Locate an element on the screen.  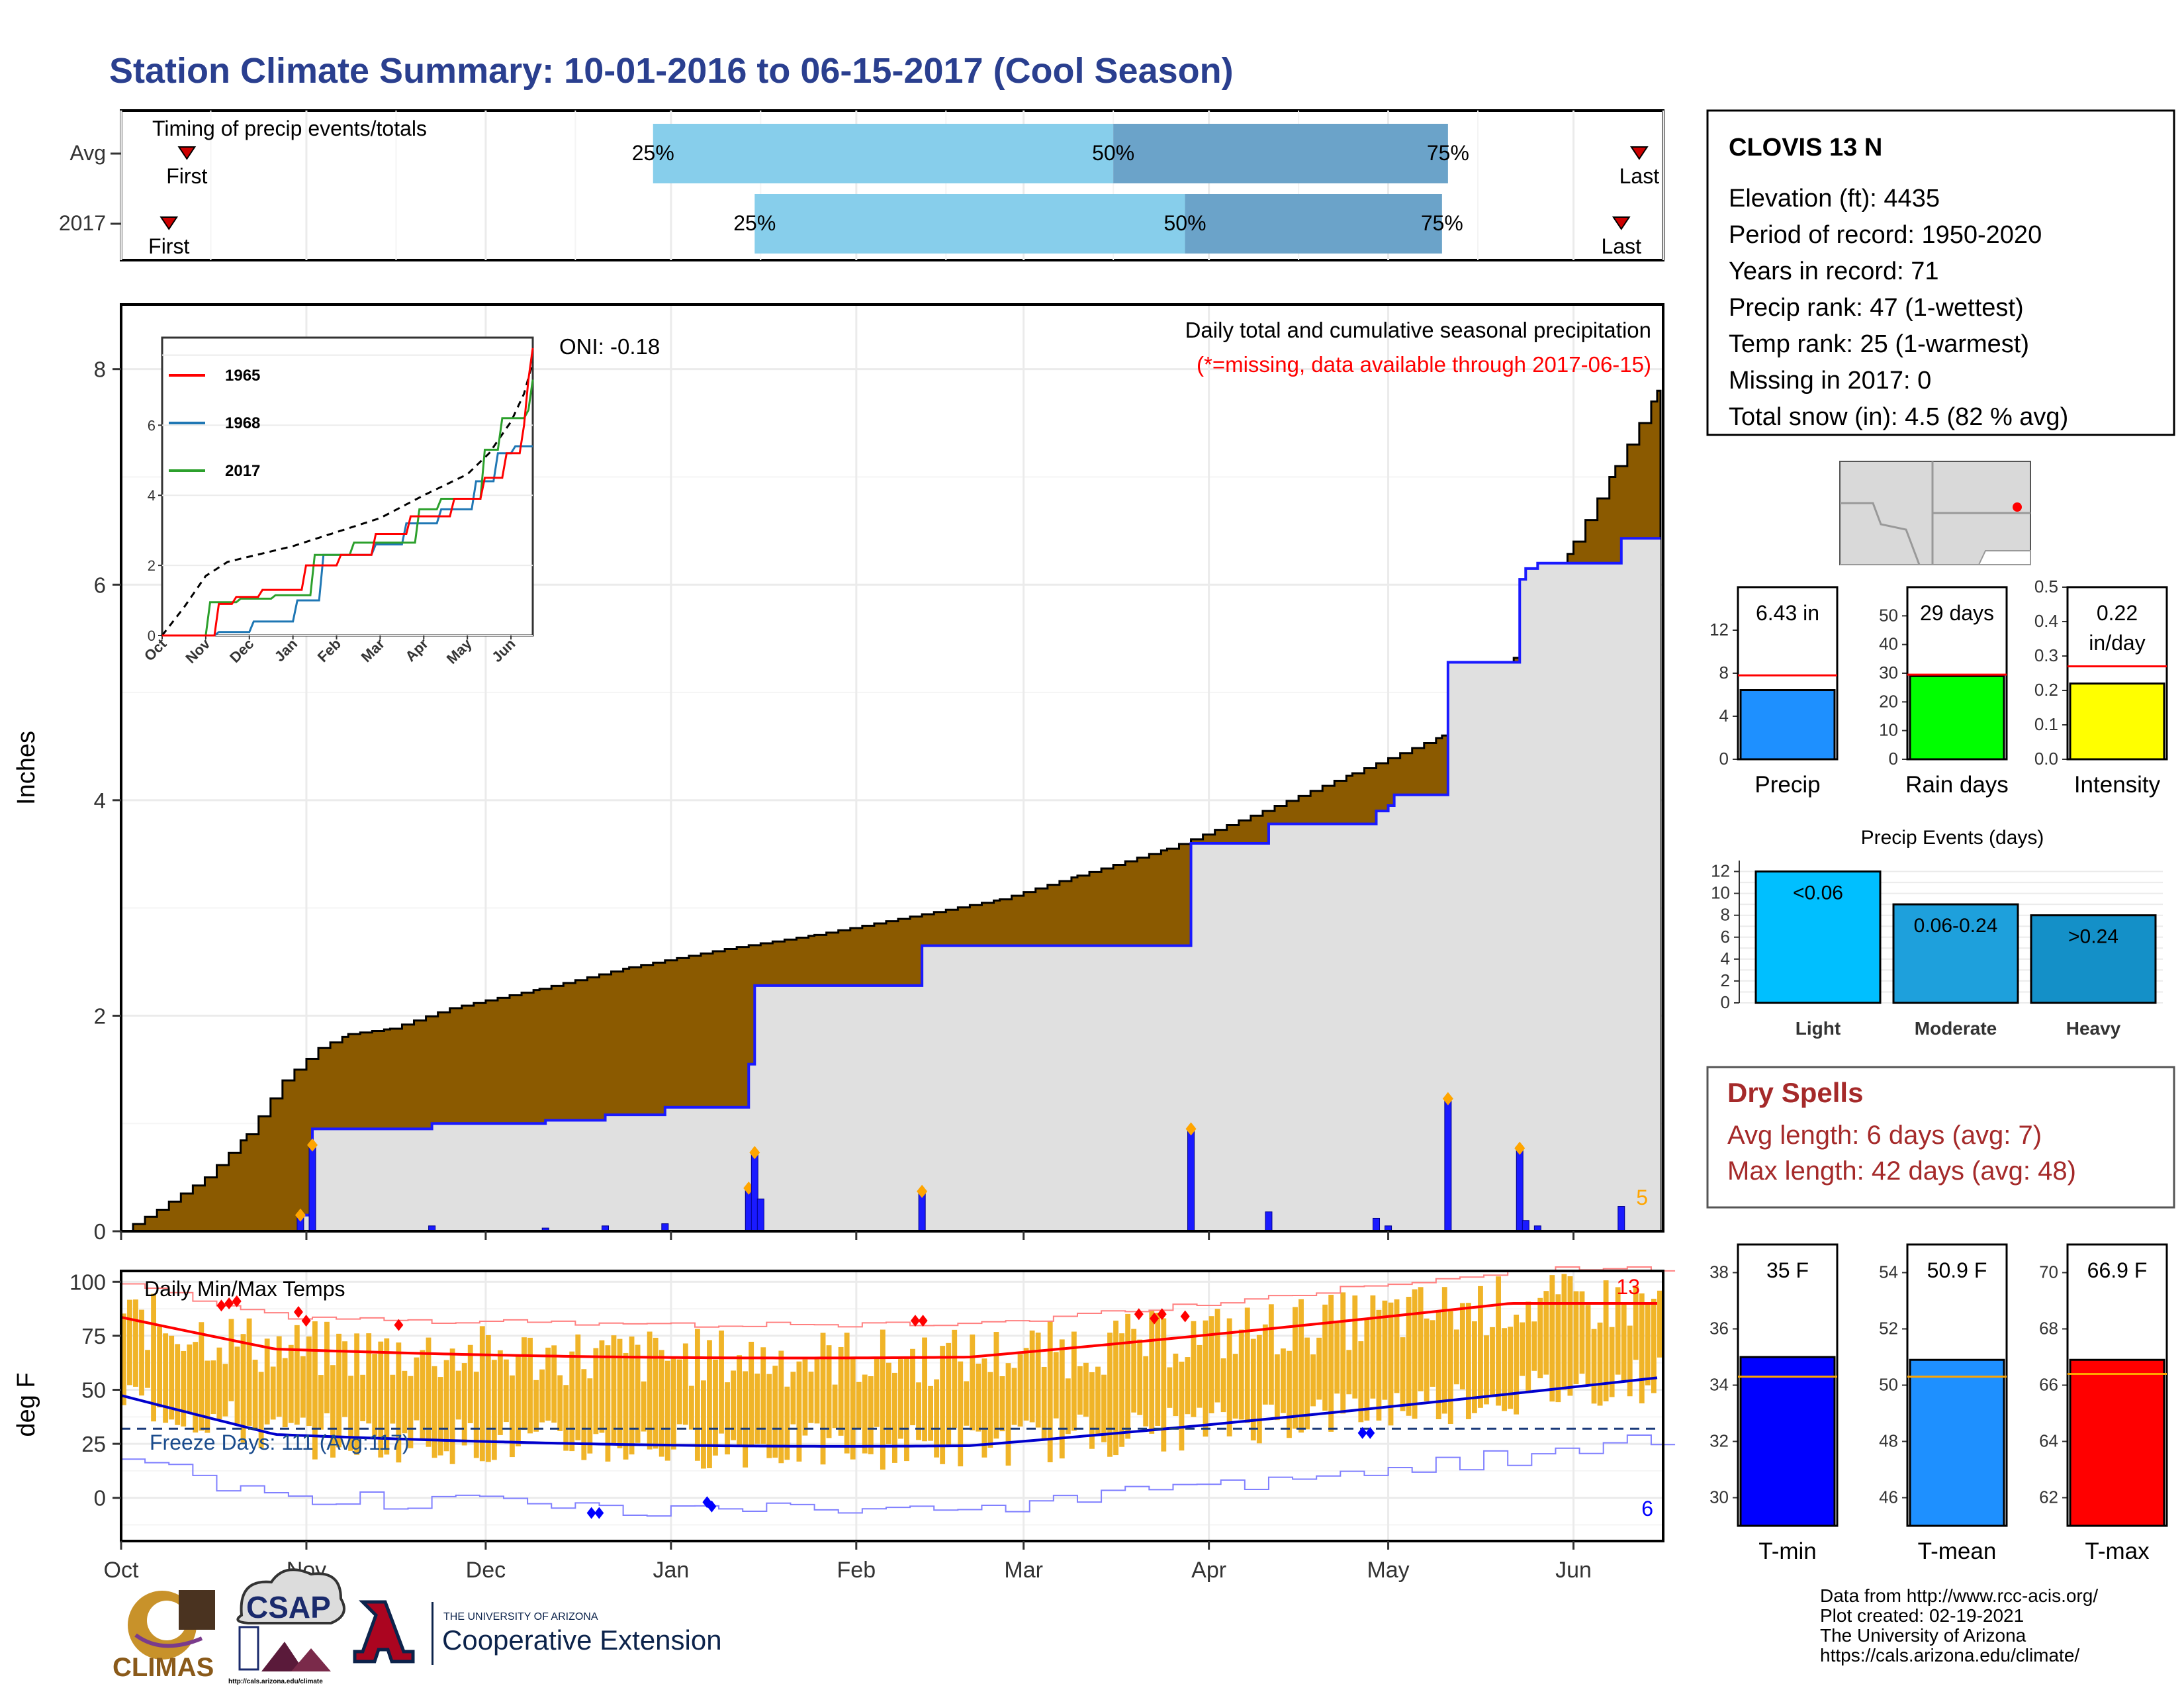
summary-tick-label: 38 is located at coordinates (1719, 1272).